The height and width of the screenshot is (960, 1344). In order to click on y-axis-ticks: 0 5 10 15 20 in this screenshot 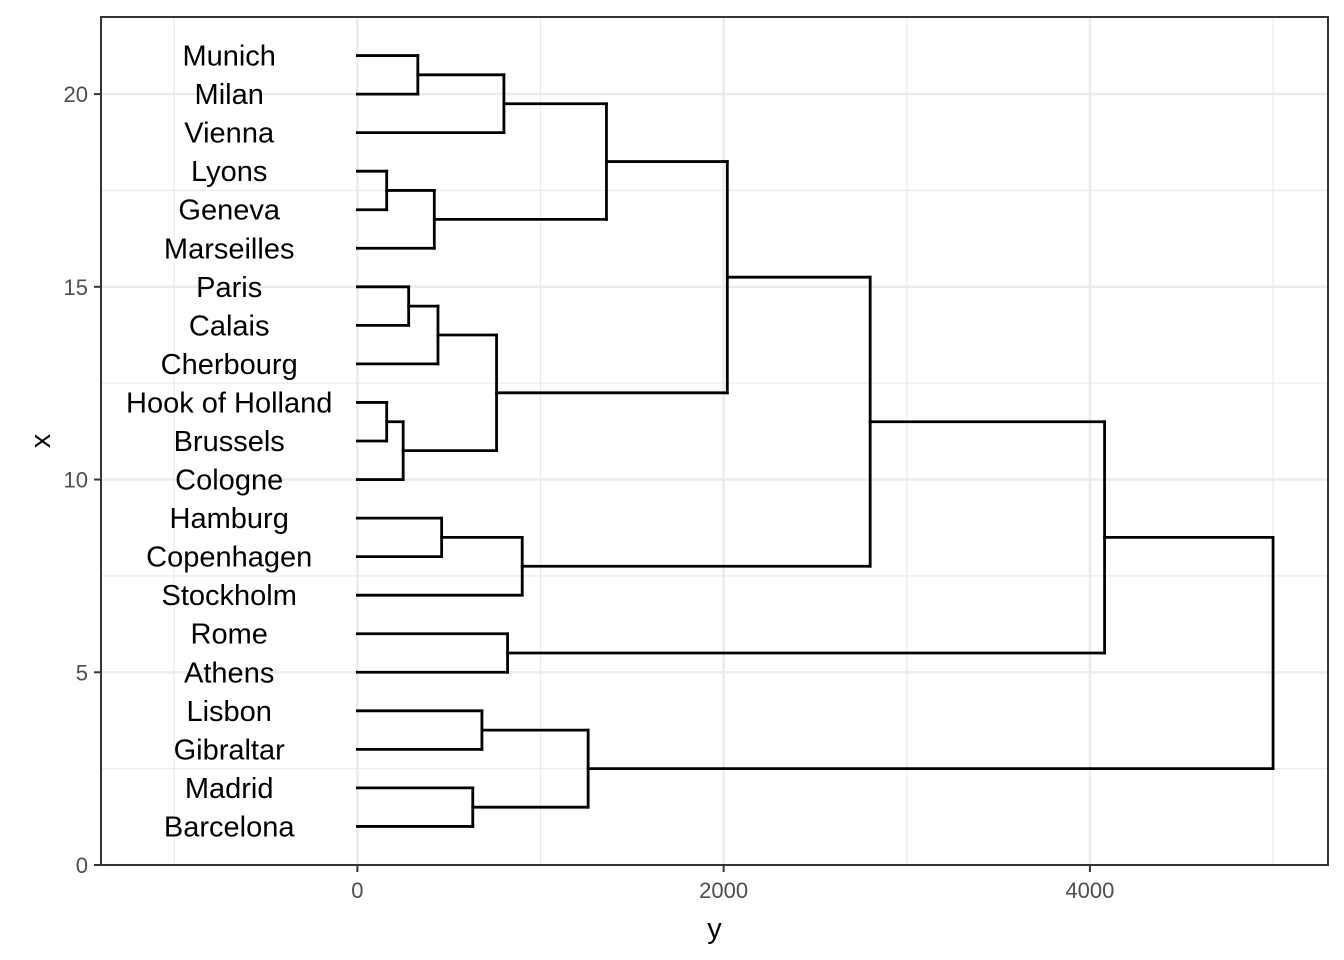, I will do `click(82, 480)`.